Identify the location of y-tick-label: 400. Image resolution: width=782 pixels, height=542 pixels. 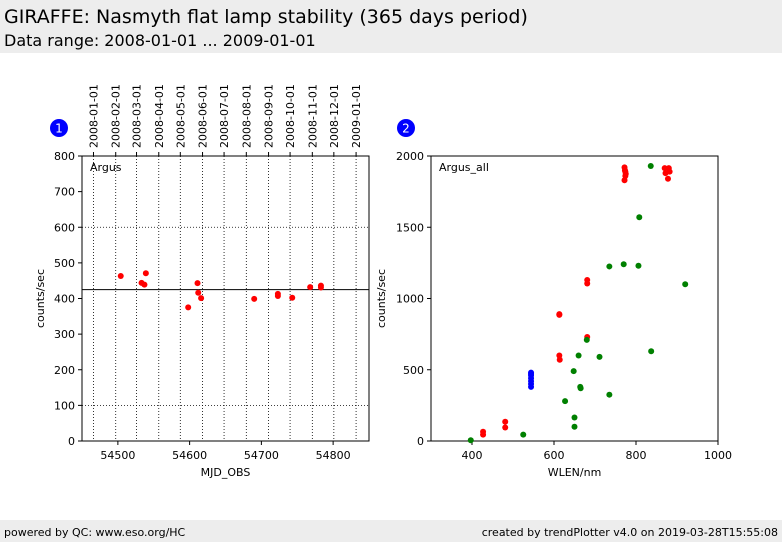
(64, 299).